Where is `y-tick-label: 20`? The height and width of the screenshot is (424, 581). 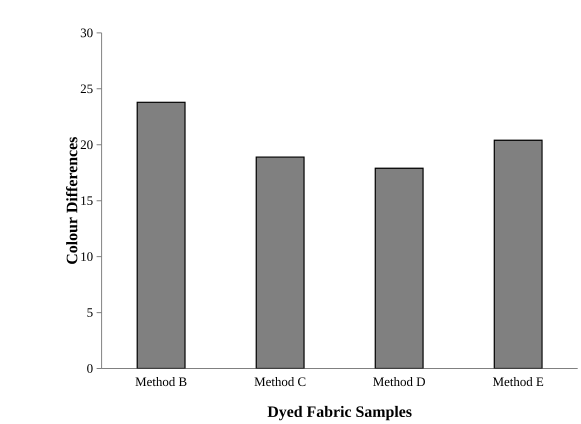
y-tick-label: 20 is located at coordinates (86, 145).